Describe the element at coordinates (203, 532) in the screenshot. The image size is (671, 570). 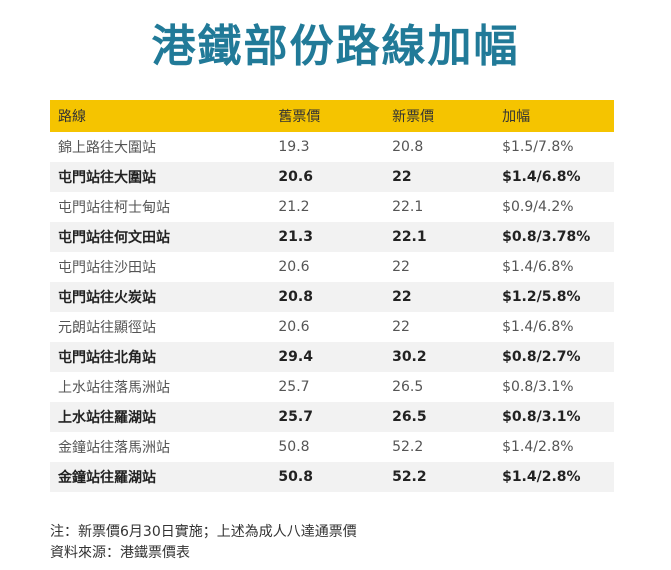
I see `footnote-effective-date: 注：新票價6月30日實施；上述為成人八達通票價` at that location.